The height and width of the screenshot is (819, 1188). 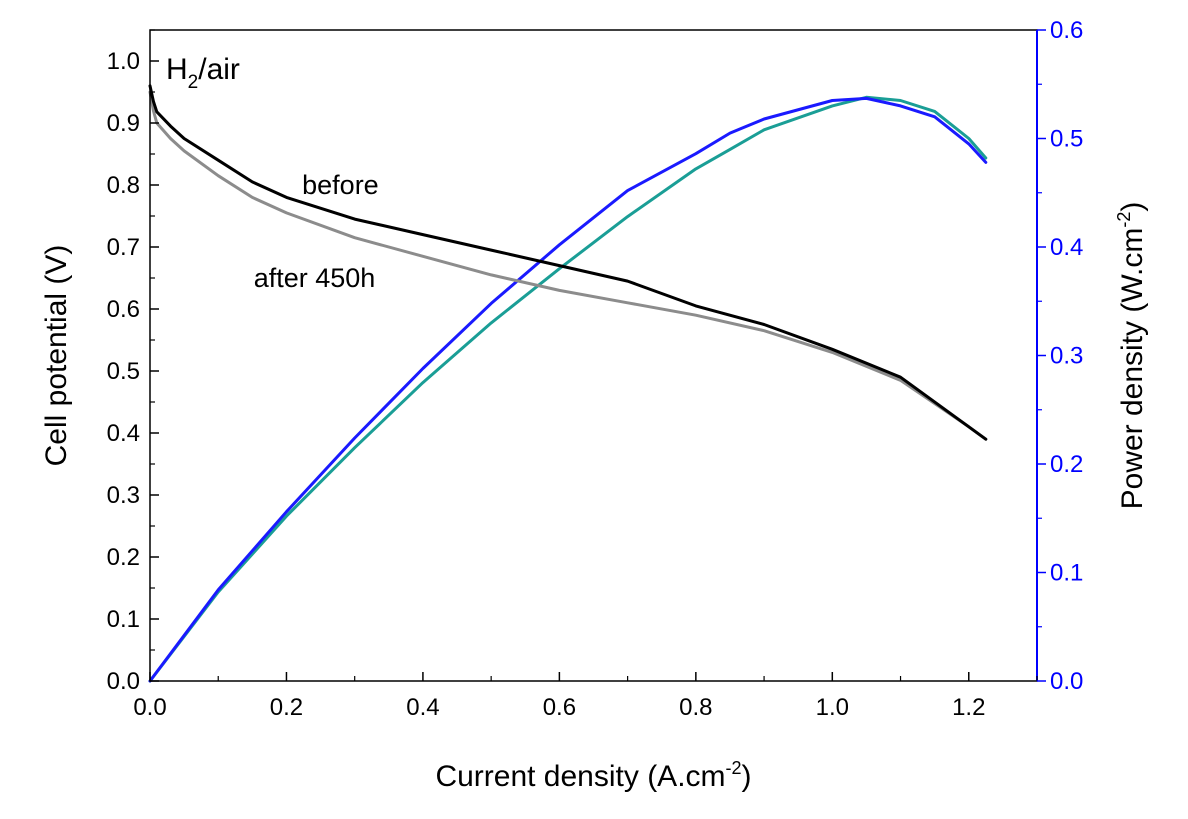 What do you see at coordinates (123, 557) in the screenshot?
I see `y-tick-label-2: 0.2` at bounding box center [123, 557].